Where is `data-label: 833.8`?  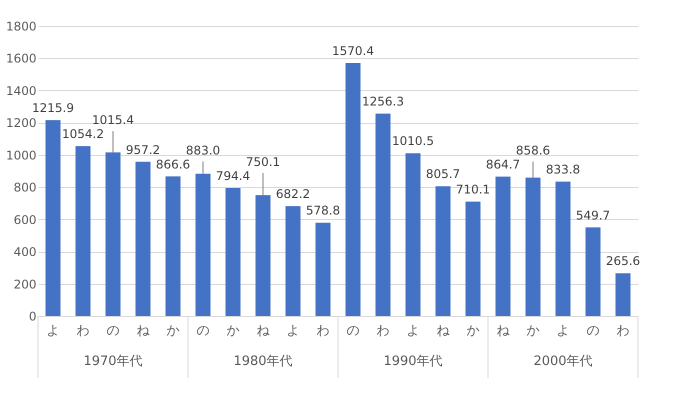 data-label: 833.8 is located at coordinates (563, 169).